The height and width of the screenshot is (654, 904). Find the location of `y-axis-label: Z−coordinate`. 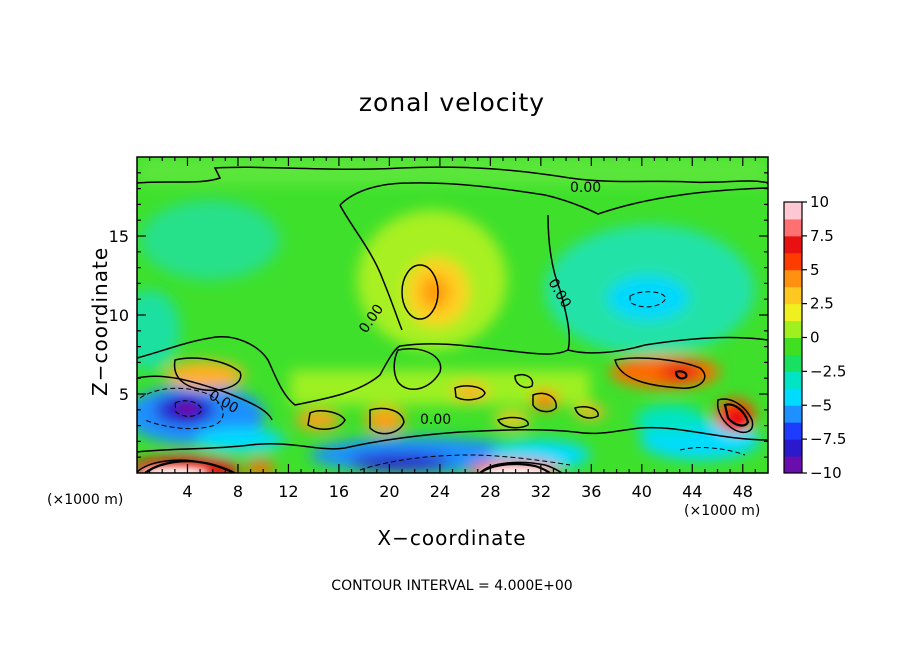

y-axis-label: Z−coordinate is located at coordinates (100, 321).